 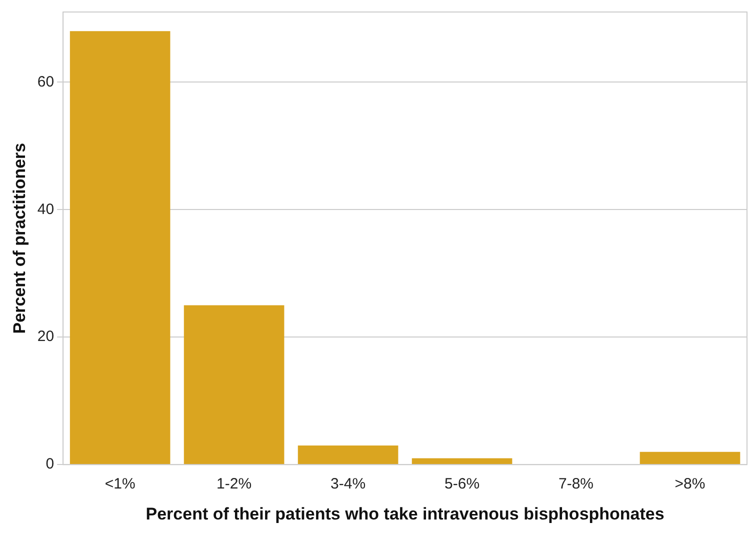 I want to click on x-tick-label: 3-4%, so click(x=348, y=484).